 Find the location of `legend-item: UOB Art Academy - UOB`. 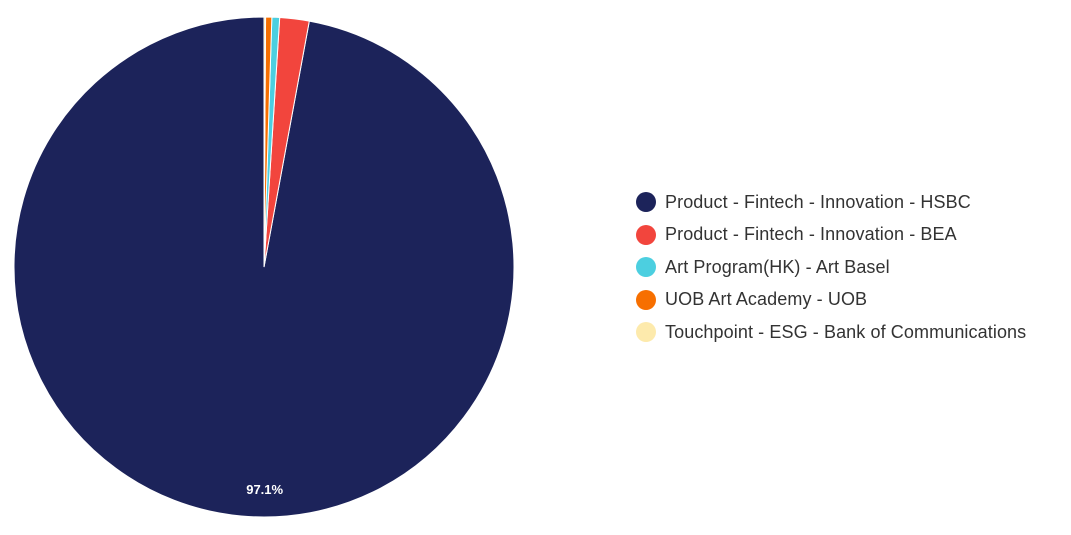

legend-item: UOB Art Academy - UOB is located at coordinates (831, 300).